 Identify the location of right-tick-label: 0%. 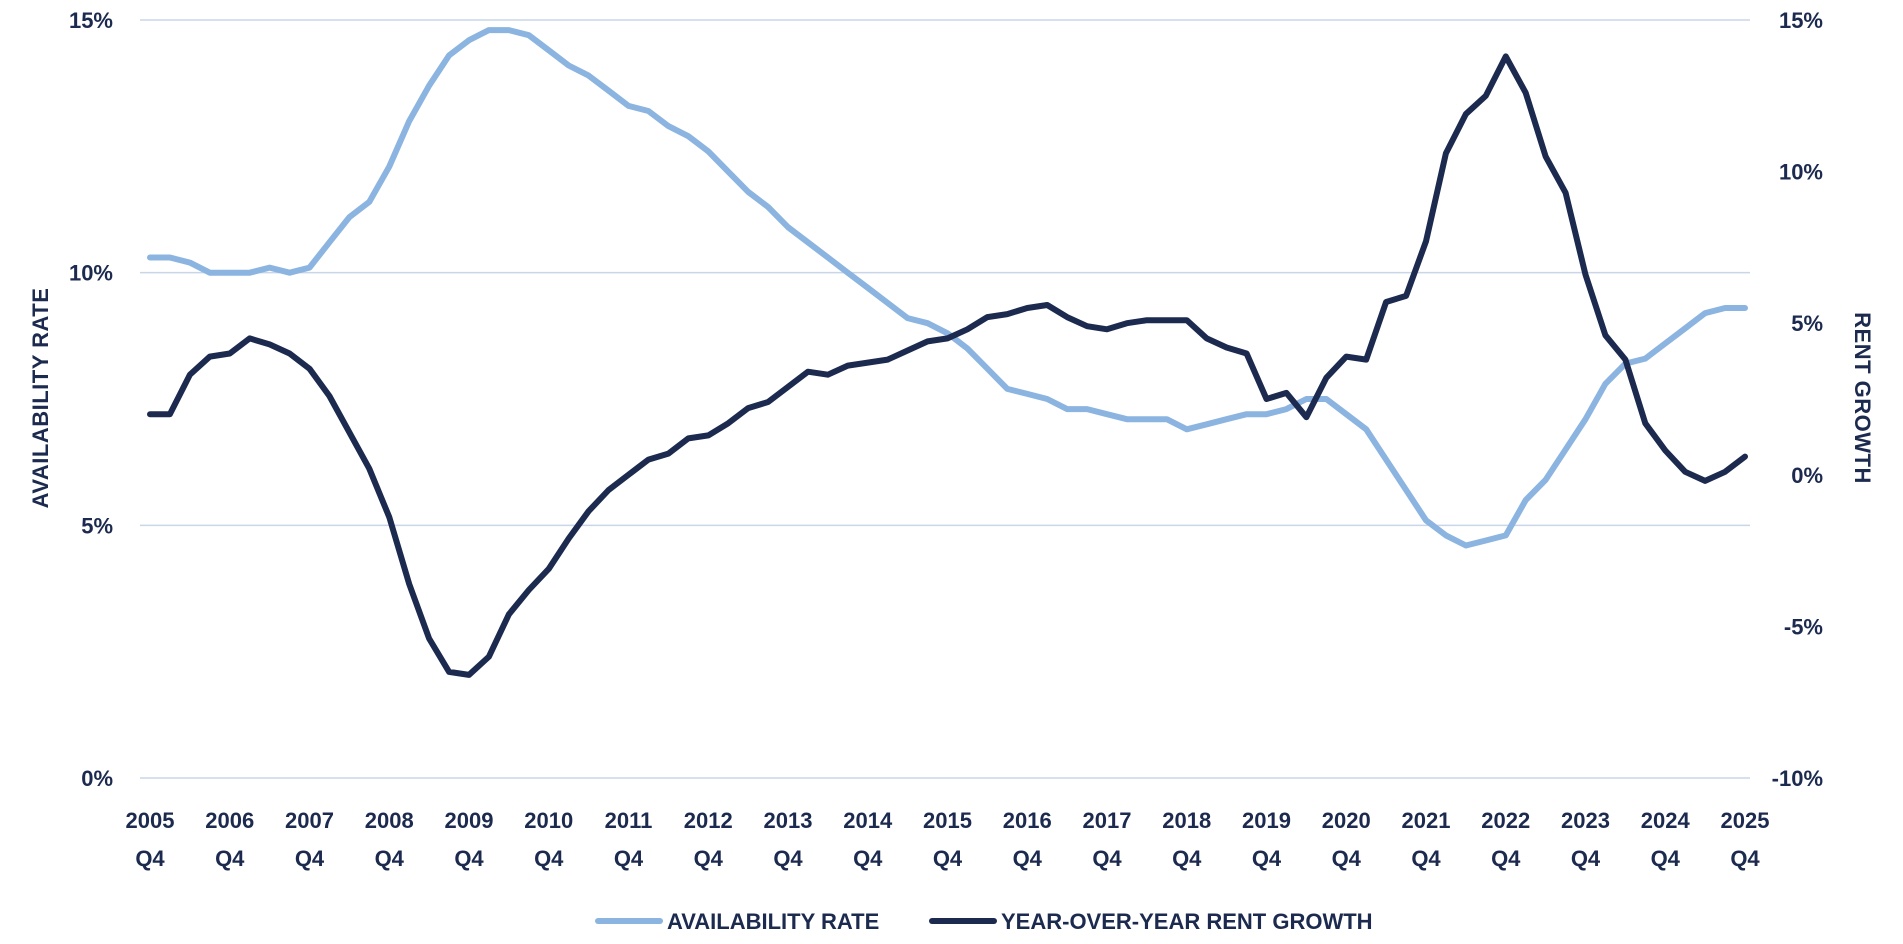
(1807, 475).